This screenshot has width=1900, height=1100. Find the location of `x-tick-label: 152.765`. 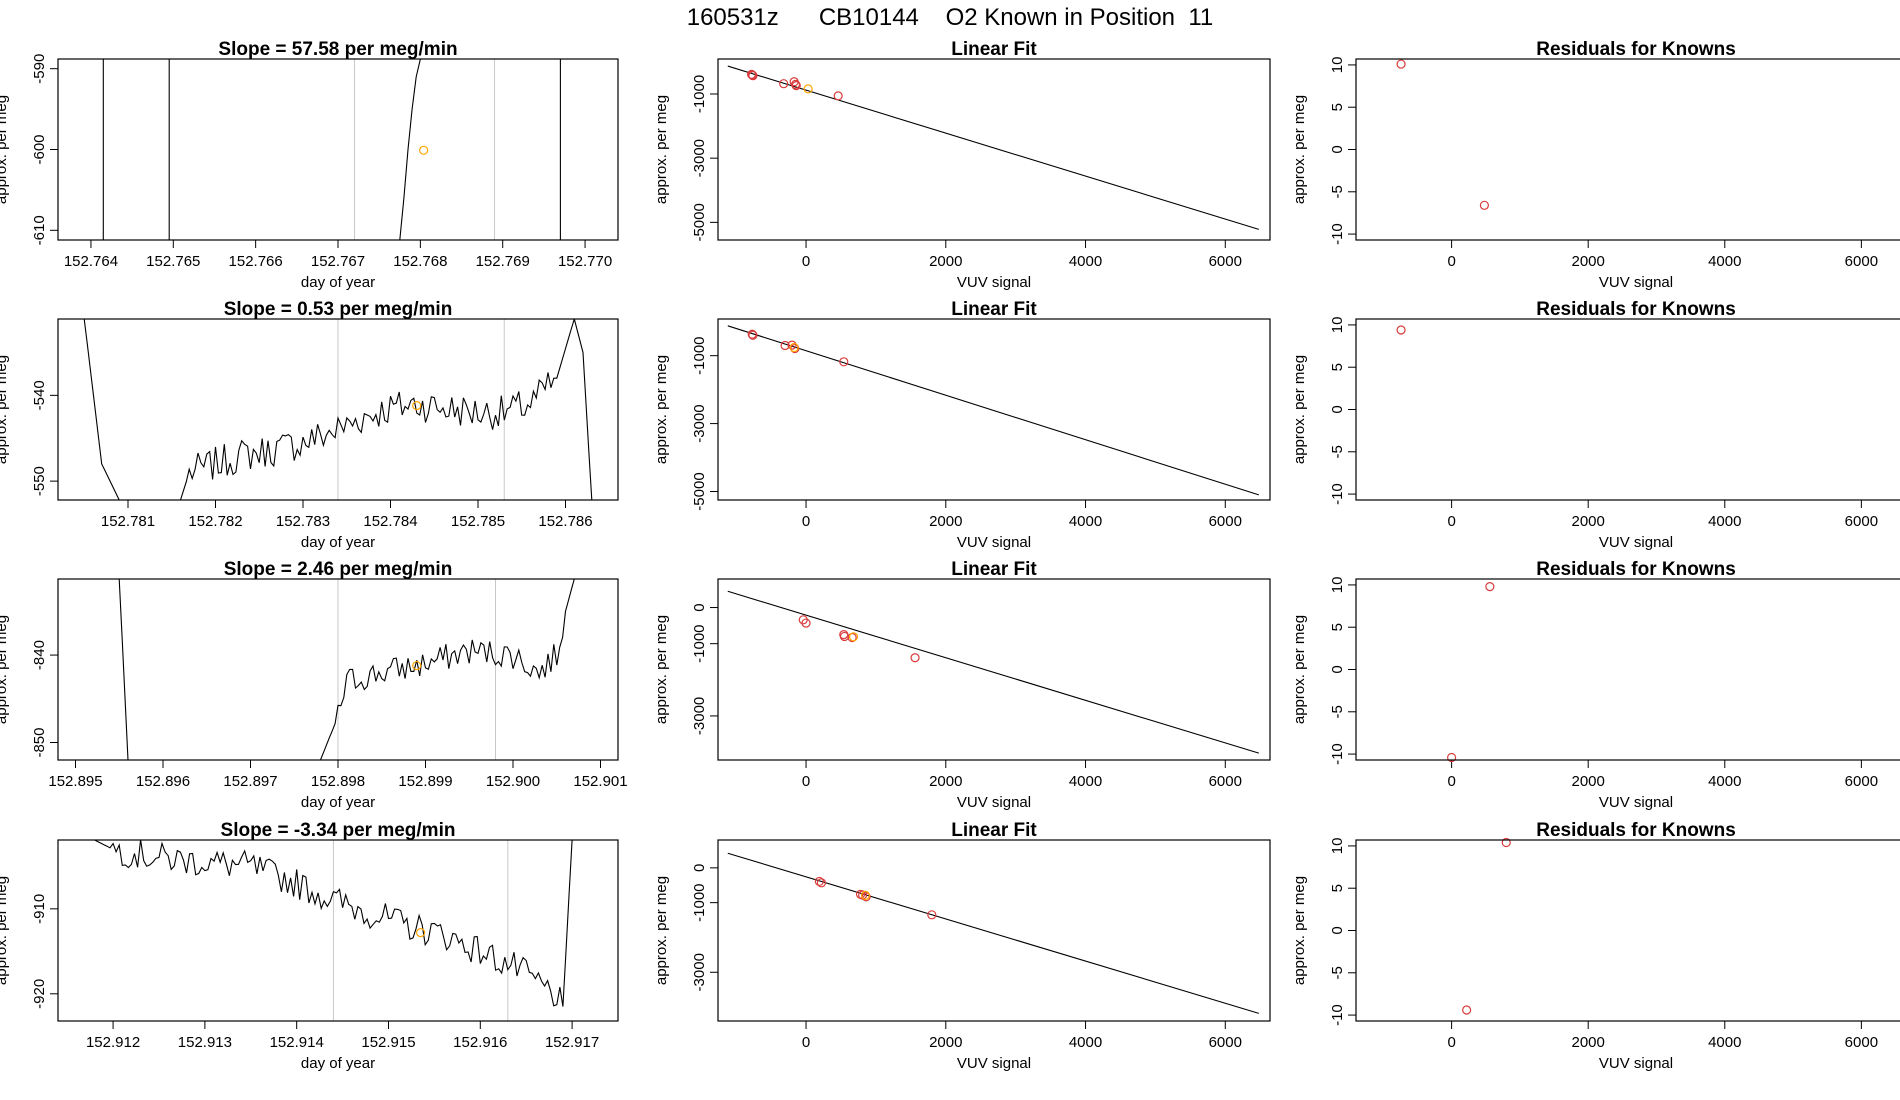

x-tick-label: 152.765 is located at coordinates (173, 261).